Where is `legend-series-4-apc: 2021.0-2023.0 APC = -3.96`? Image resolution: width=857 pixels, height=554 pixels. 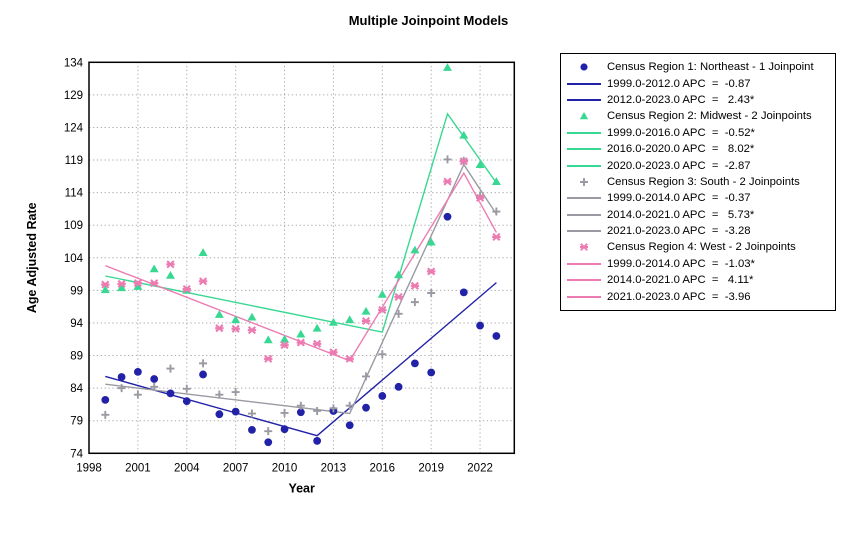
legend-series-4-apc: 2021.0-2023.0 APC = -3.96 is located at coordinates (698, 296).